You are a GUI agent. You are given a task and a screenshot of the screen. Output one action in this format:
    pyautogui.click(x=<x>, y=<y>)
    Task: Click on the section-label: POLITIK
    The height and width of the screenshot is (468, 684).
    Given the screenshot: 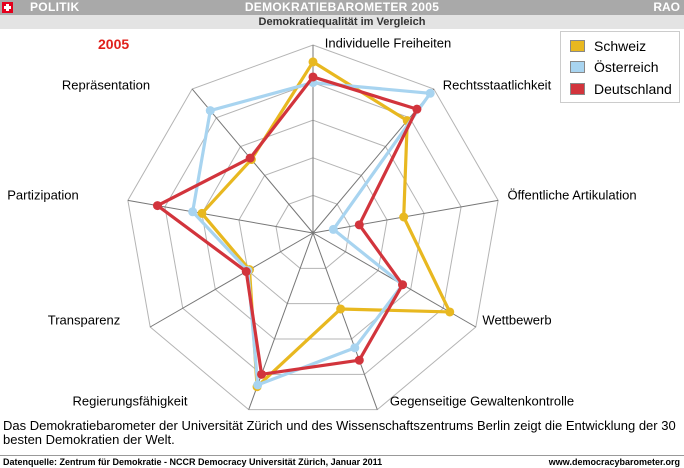 What is the action you would take?
    pyautogui.click(x=55, y=7)
    